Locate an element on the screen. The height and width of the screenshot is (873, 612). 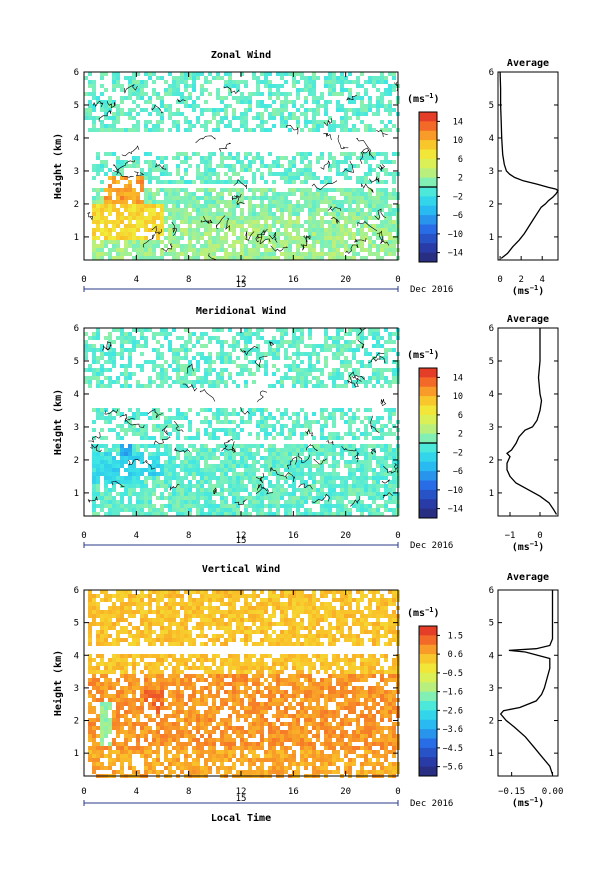
colorbar-tick-label: −5.6 is located at coordinates (453, 768).